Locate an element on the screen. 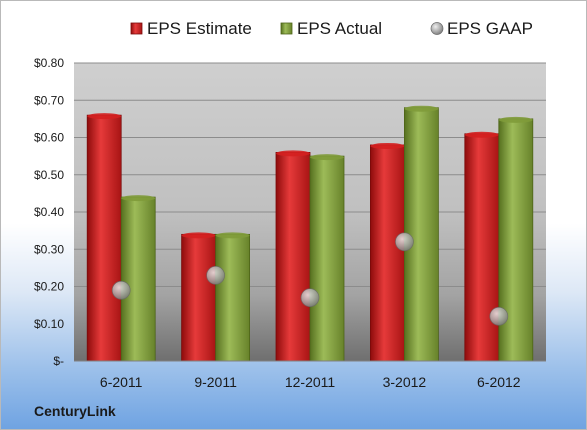  legend-label: EPS Estimate is located at coordinates (199, 28).